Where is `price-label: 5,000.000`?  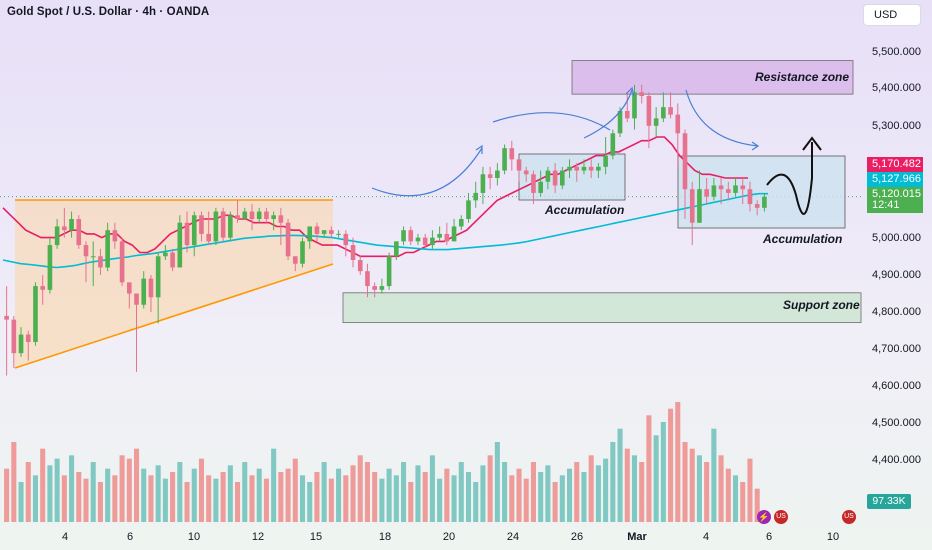
price-label: 5,000.000 is located at coordinates (896, 238).